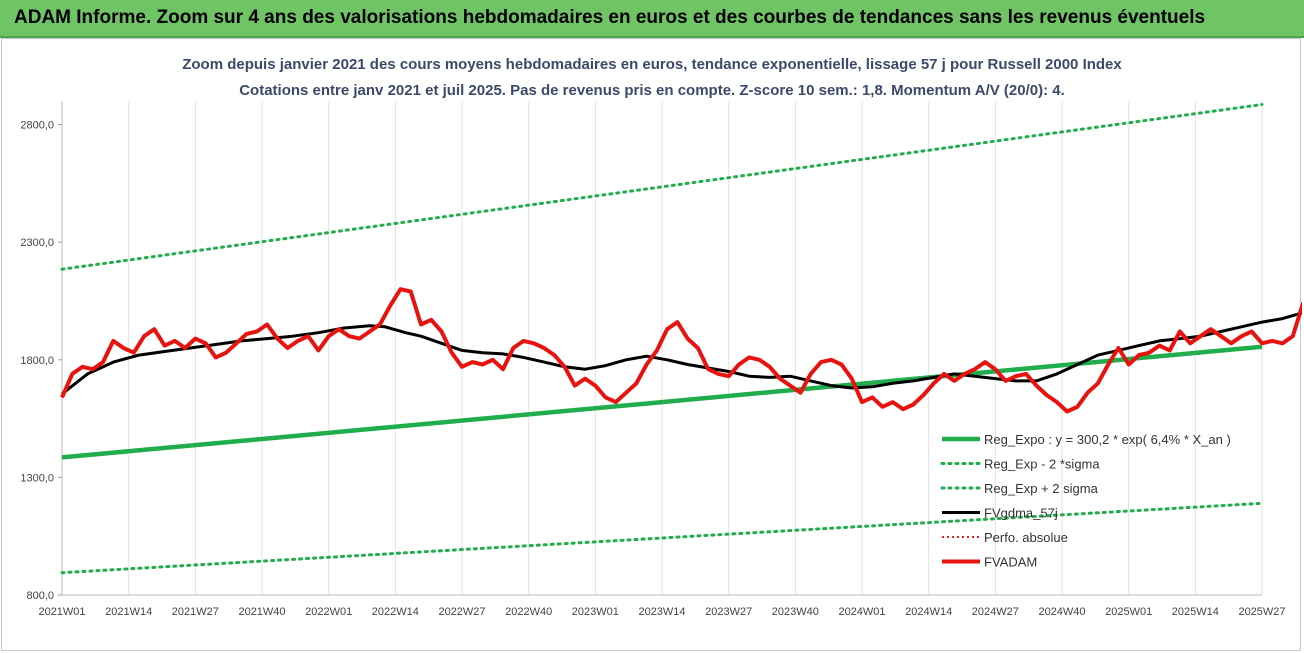 The width and height of the screenshot is (1304, 653). Describe the element at coordinates (128, 612) in the screenshot. I see `x-tick-label: 2021W14` at that location.